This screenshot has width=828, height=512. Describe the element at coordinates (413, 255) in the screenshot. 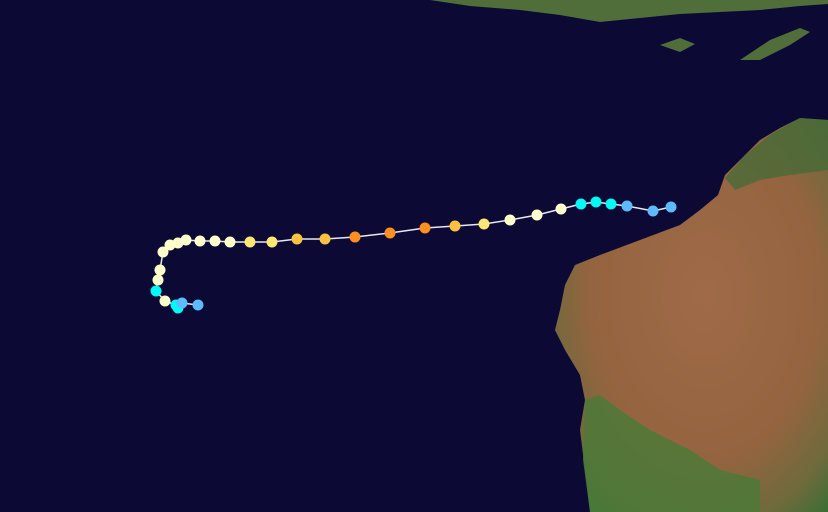

I see `cyclone-track` at that location.